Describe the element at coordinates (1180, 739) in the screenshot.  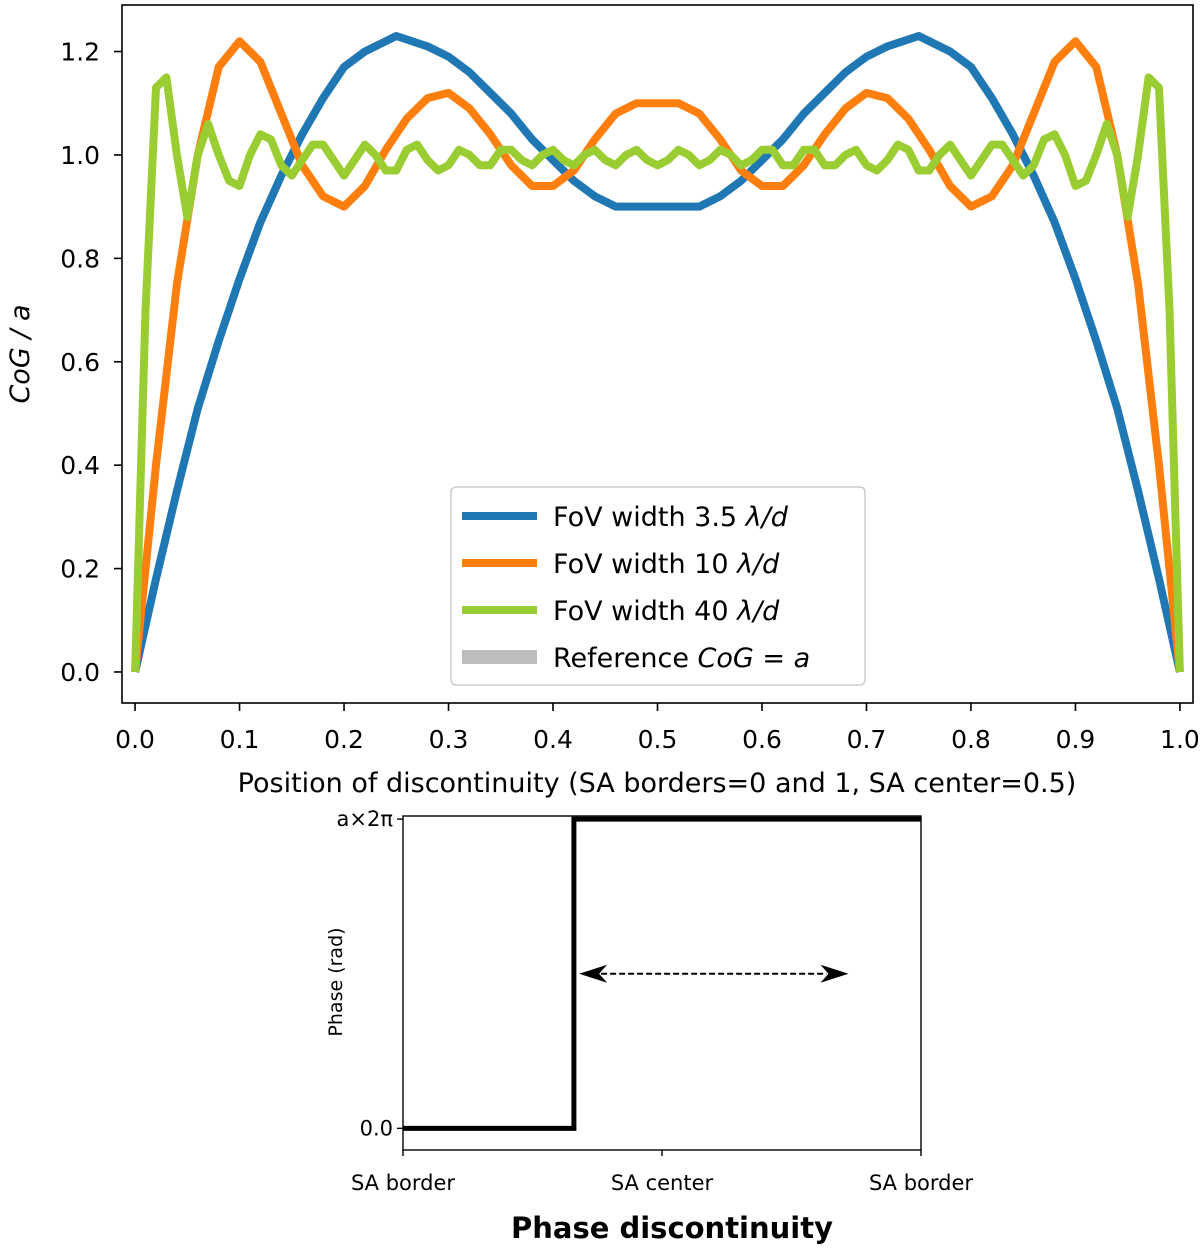
I see `top-x-tick-label: 1.0` at that location.